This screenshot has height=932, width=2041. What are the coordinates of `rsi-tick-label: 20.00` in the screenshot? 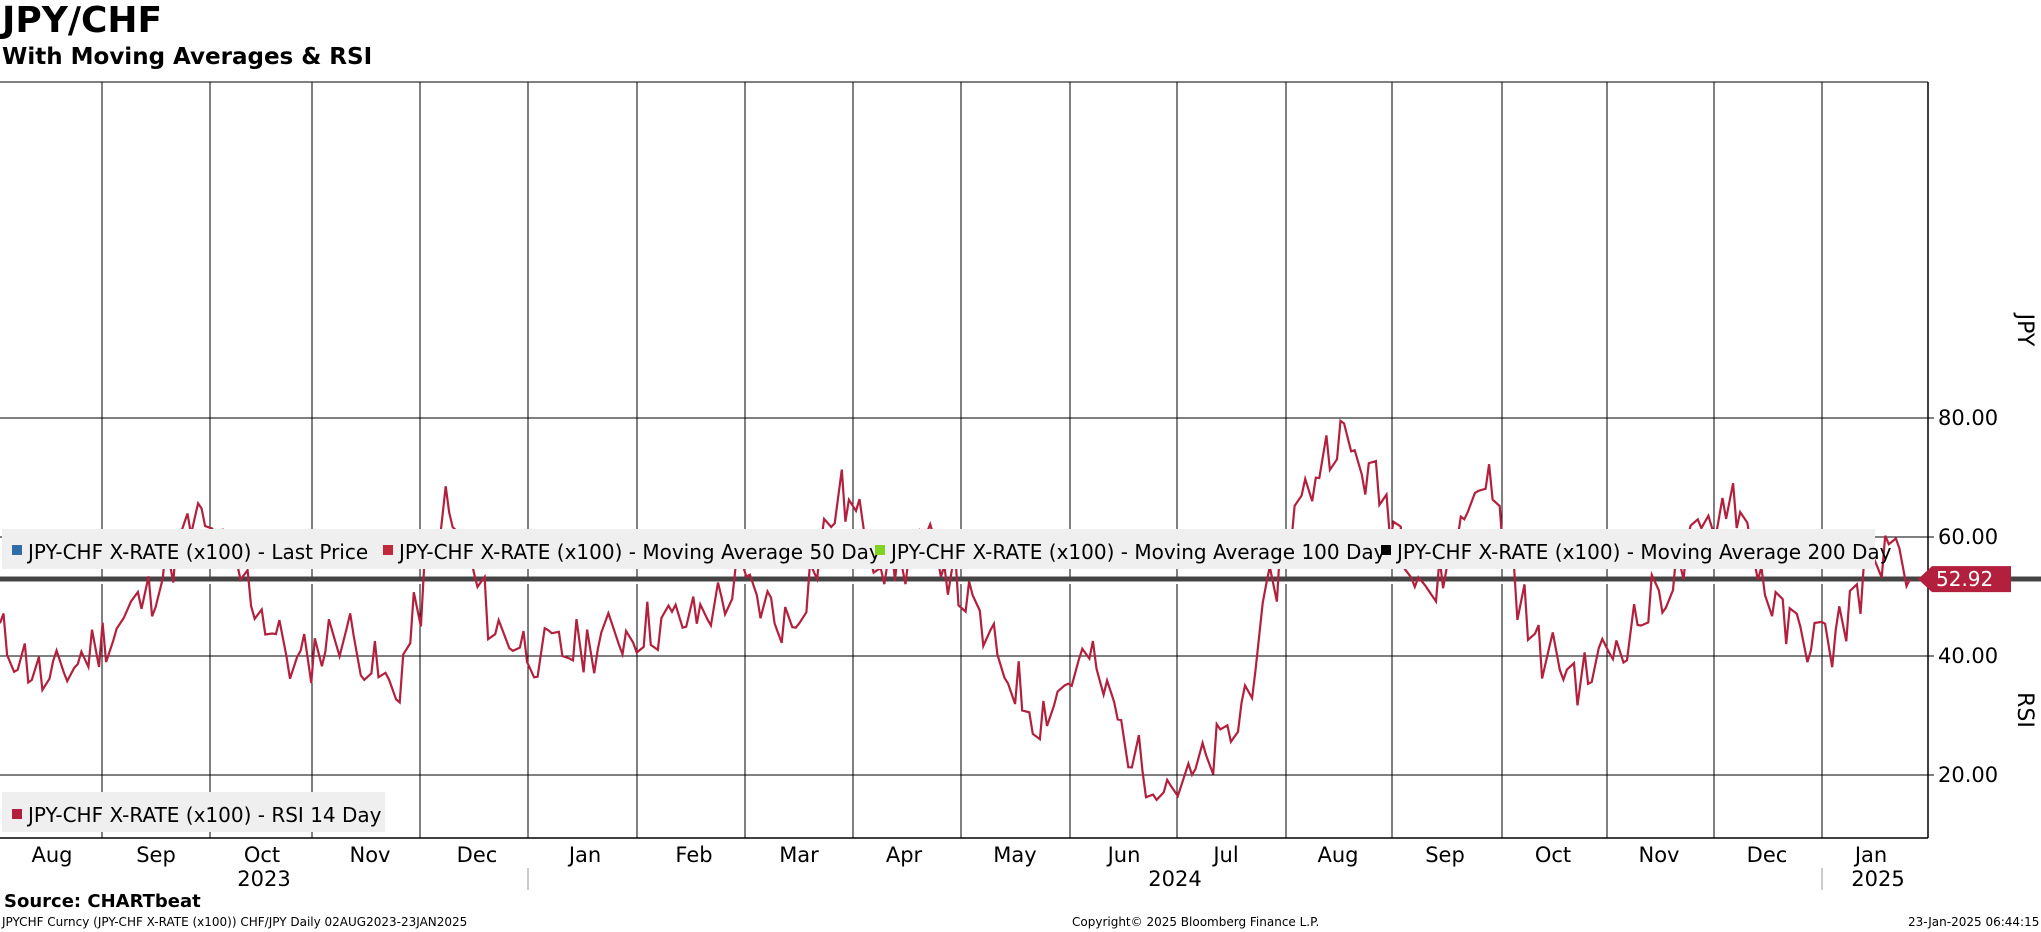 It's located at (1968, 775).